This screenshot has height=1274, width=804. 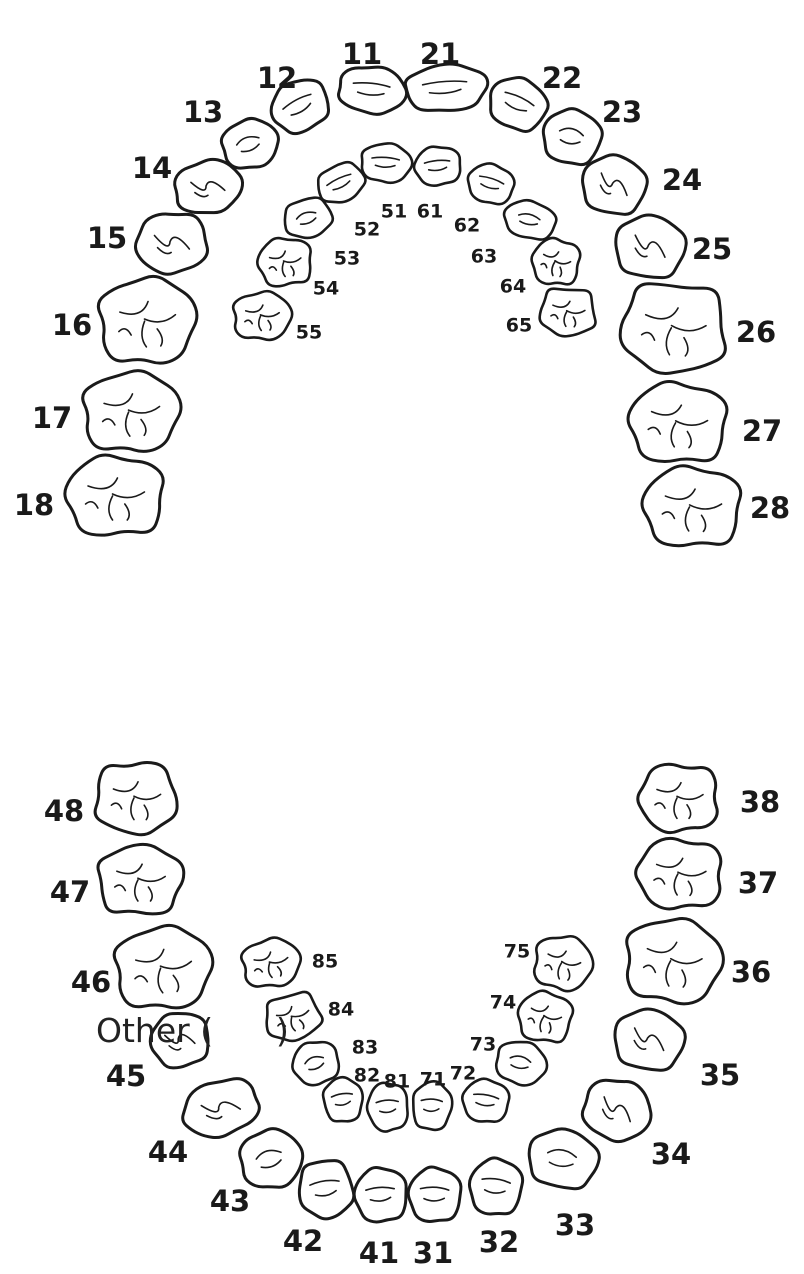 What do you see at coordinates (325, 1193) in the screenshot?
I see `tooth-42-groove` at bounding box center [325, 1193].